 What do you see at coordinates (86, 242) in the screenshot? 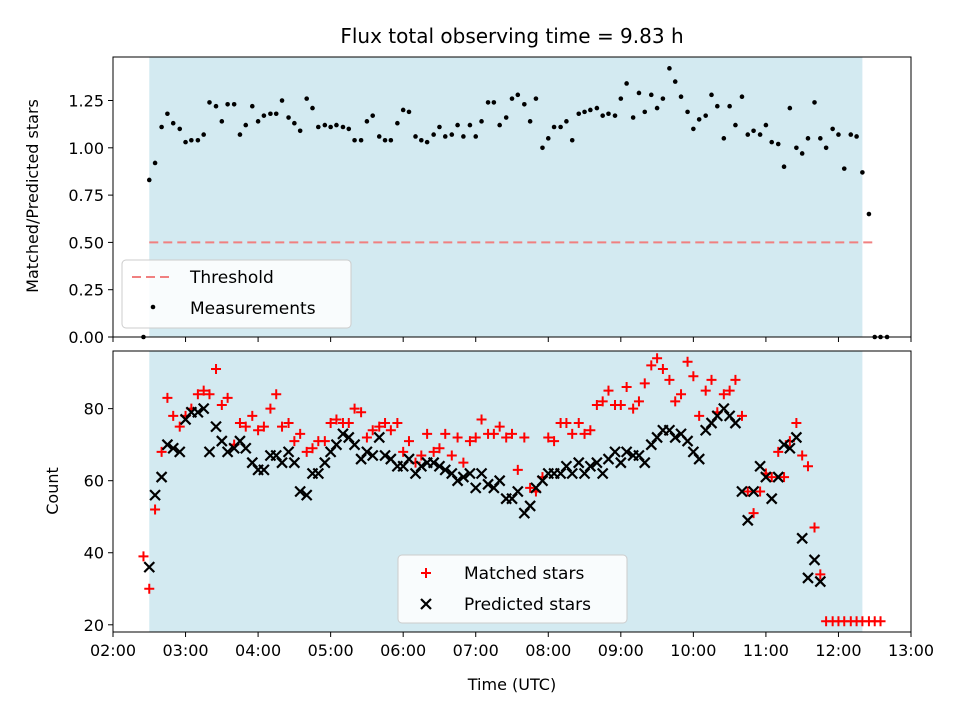
I see `y-tick-label: 0.50` at bounding box center [86, 242].